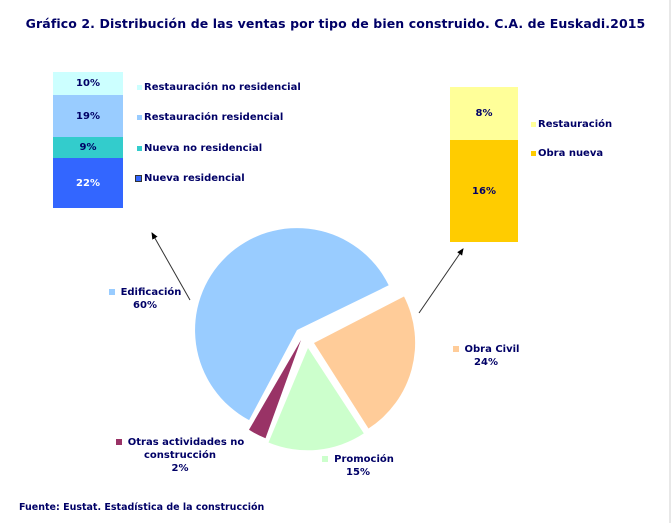  Describe the element at coordinates (275, 389) in the screenshot. I see `pie-slice-otras` at that location.